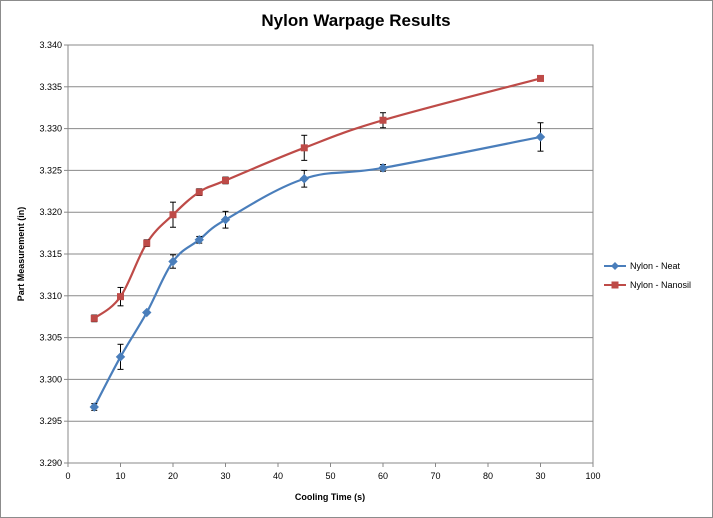  Describe the element at coordinates (21, 254) in the screenshot. I see `y-axis-label: Part Measurement (in)` at that location.